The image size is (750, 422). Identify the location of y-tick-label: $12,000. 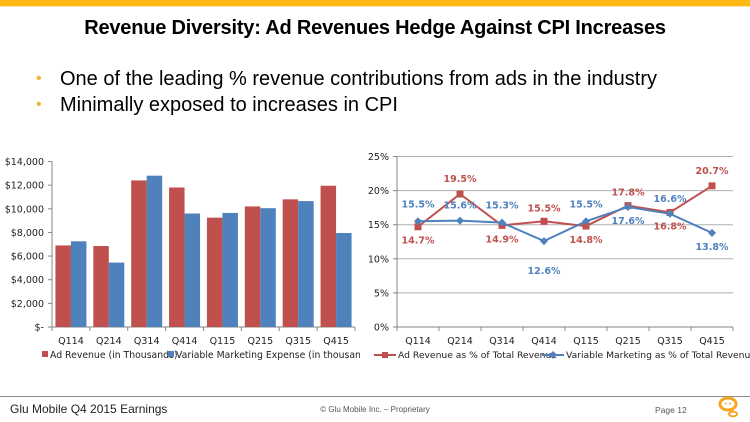
(24, 186).